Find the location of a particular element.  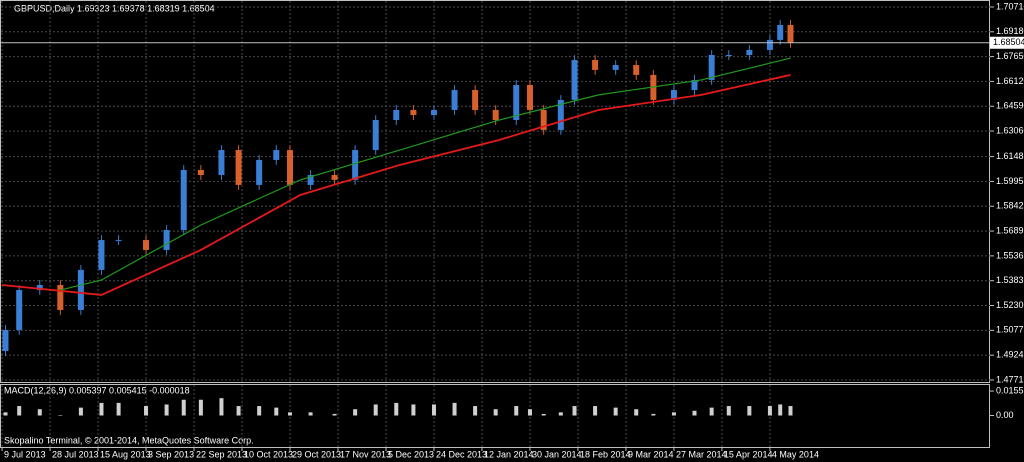

x-tick-label: 22 Sep 2013 is located at coordinates (221, 454).